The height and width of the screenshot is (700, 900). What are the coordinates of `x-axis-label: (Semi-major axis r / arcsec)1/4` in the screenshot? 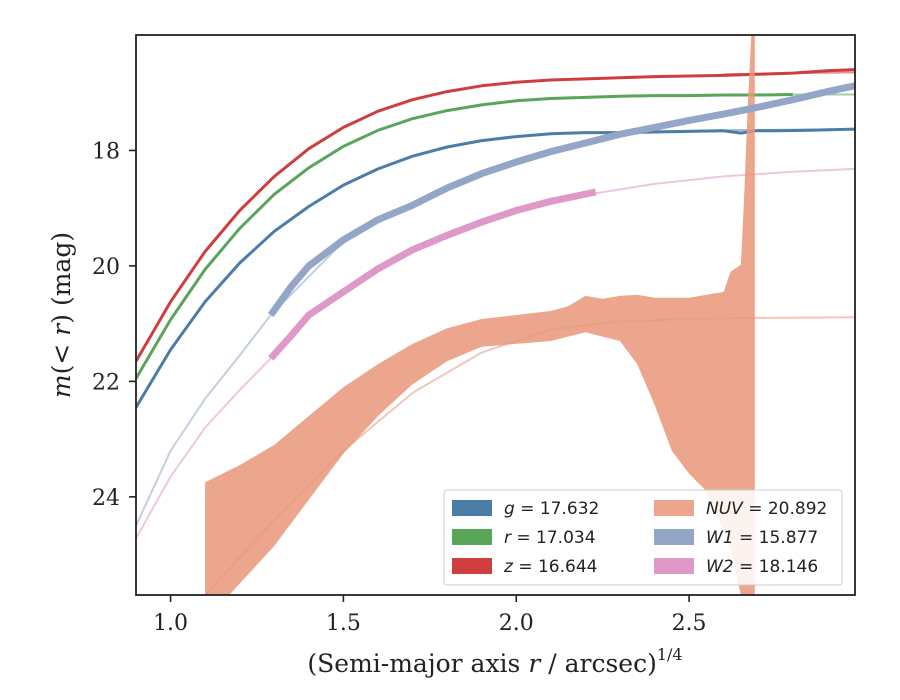 It's located at (494, 661).